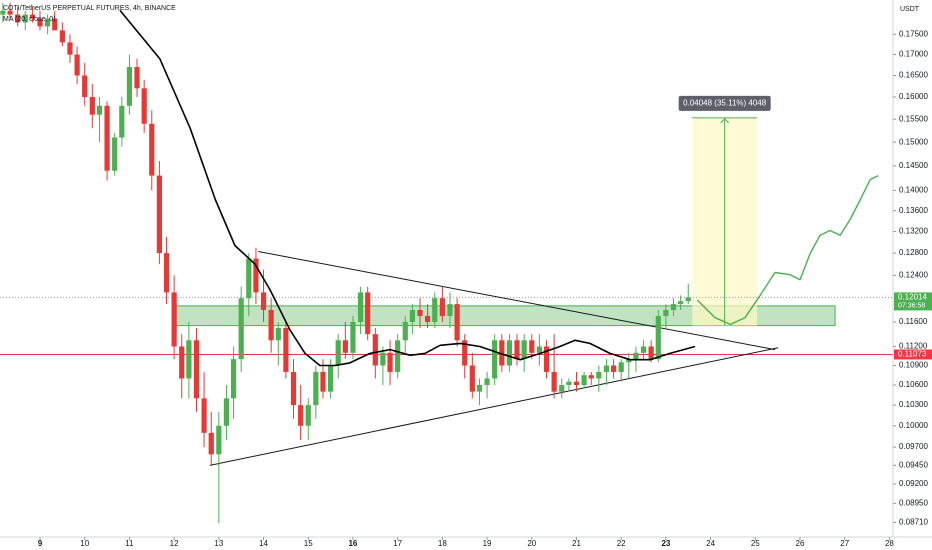 This screenshot has width=932, height=550. What do you see at coordinates (913, 54) in the screenshot?
I see `y-tick-label: 0.17000` at bounding box center [913, 54].